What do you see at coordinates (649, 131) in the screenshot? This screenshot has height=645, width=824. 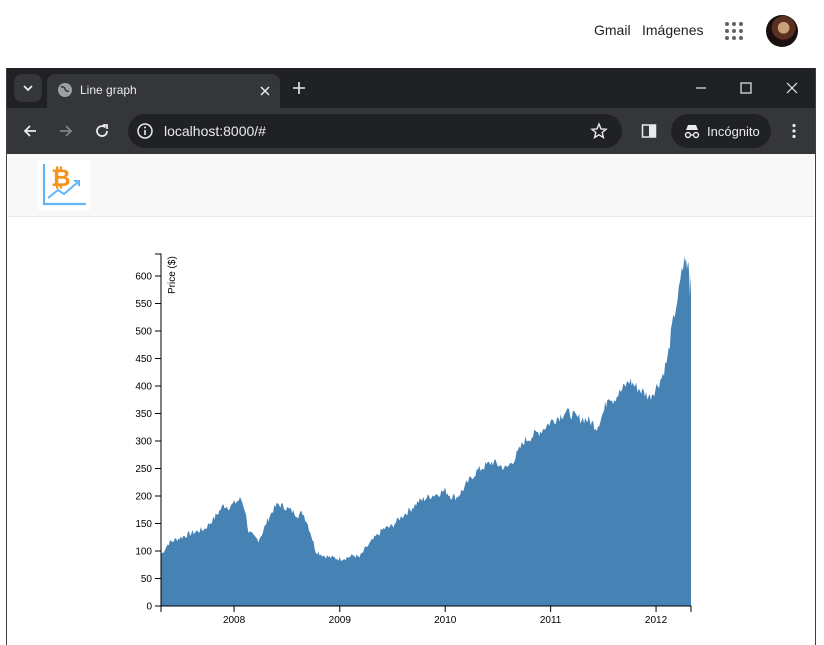 I see `side-panel-icon` at bounding box center [649, 131].